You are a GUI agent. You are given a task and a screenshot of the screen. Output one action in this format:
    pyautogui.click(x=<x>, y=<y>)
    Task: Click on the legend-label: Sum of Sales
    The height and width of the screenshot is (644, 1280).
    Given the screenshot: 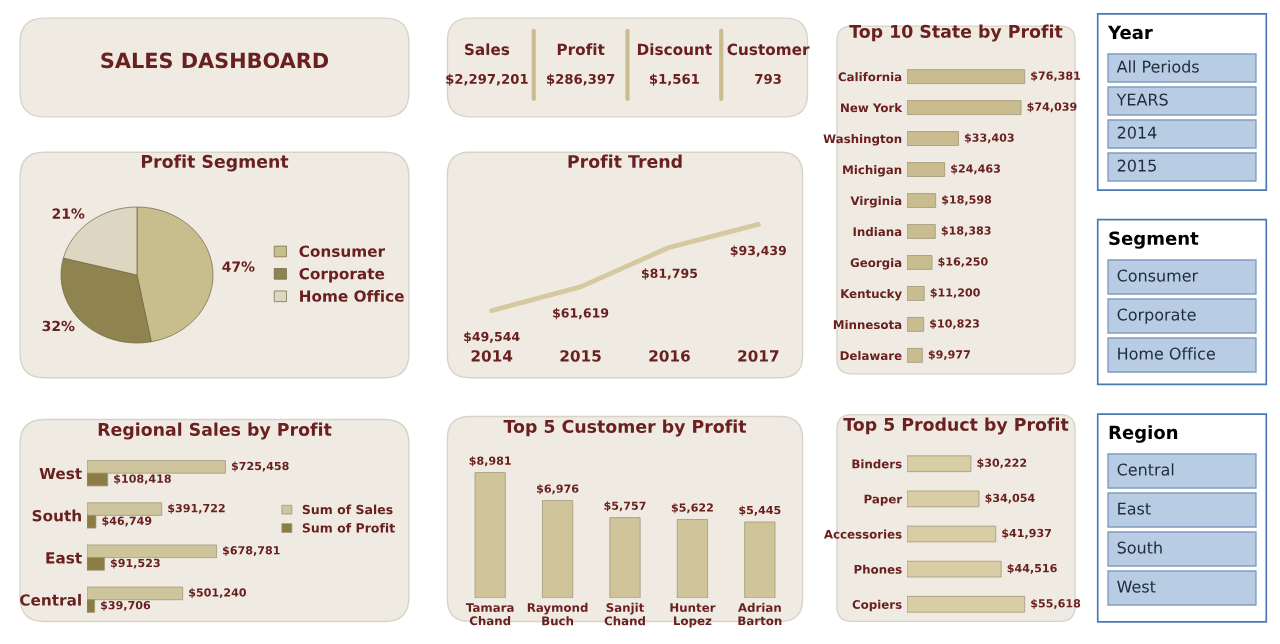 What is the action you would take?
    pyautogui.click(x=347, y=509)
    